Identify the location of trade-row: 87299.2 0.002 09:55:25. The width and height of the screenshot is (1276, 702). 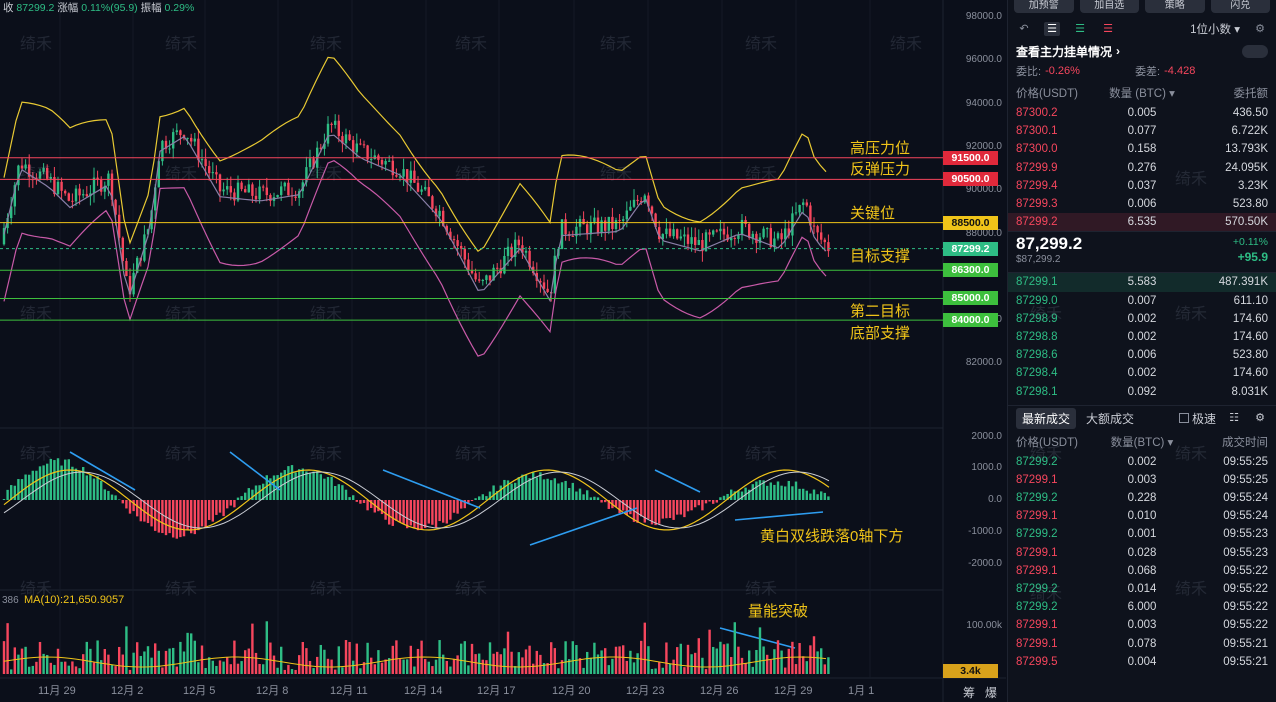
(1142, 462).